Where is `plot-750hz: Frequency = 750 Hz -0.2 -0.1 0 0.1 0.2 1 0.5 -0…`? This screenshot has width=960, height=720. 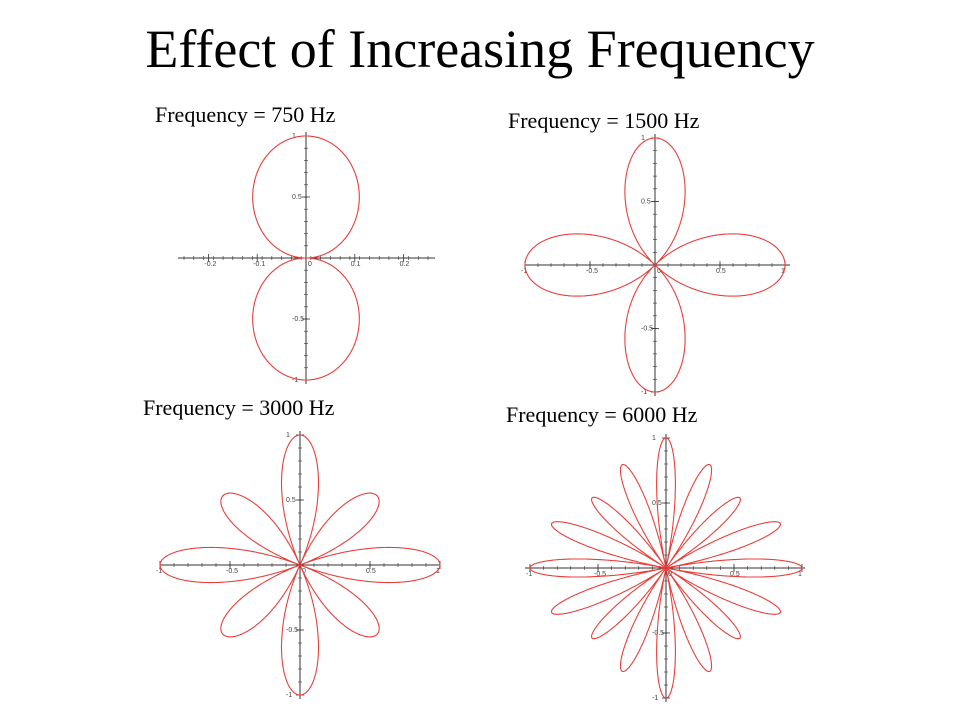 plot-750hz: Frequency = 750 Hz -0.2 -0.1 0 0.1 0.2 1 0.5 -0… is located at coordinates (307, 245).